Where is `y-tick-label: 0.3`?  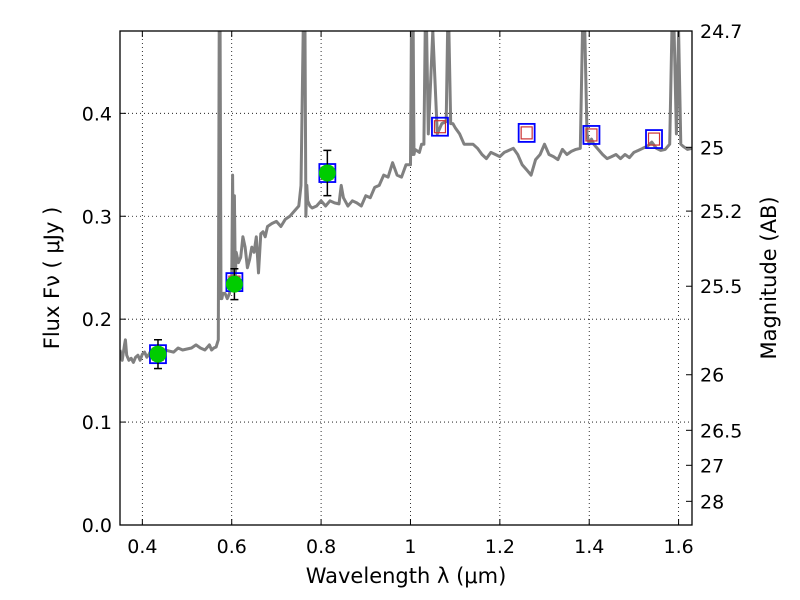
y-tick-label: 0.3 is located at coordinates (97, 217).